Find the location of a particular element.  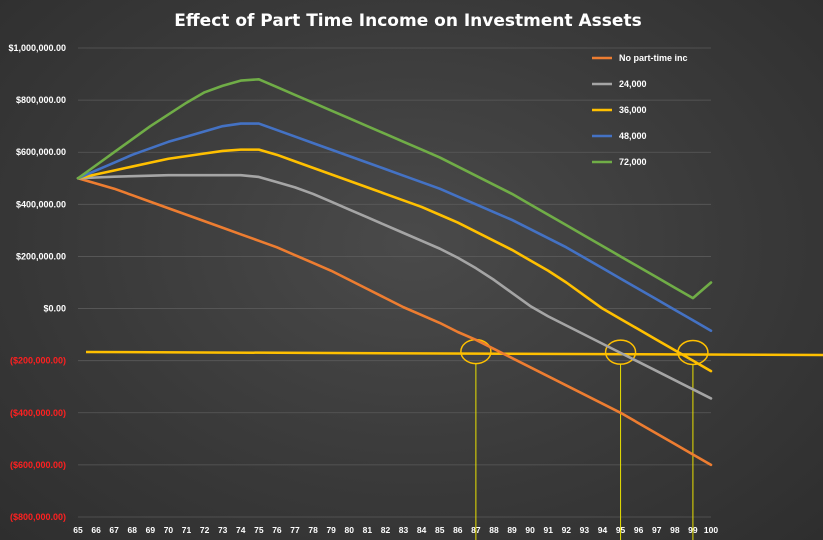

x-tick-label: 94 is located at coordinates (603, 530).